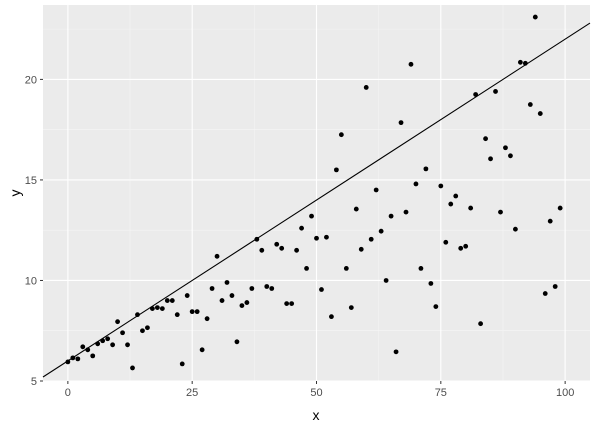 The height and width of the screenshot is (430, 597). Describe the element at coordinates (441, 393) in the screenshot. I see `x-tick-label: 75` at that location.